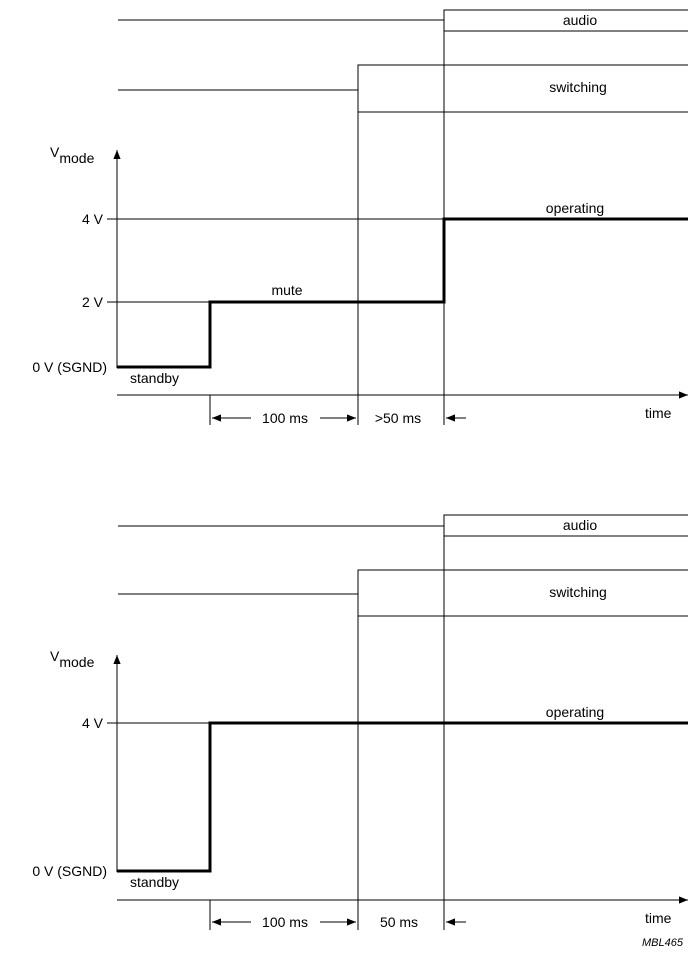  What do you see at coordinates (663, 943) in the screenshot?
I see `reference-code: MBL465` at bounding box center [663, 943].